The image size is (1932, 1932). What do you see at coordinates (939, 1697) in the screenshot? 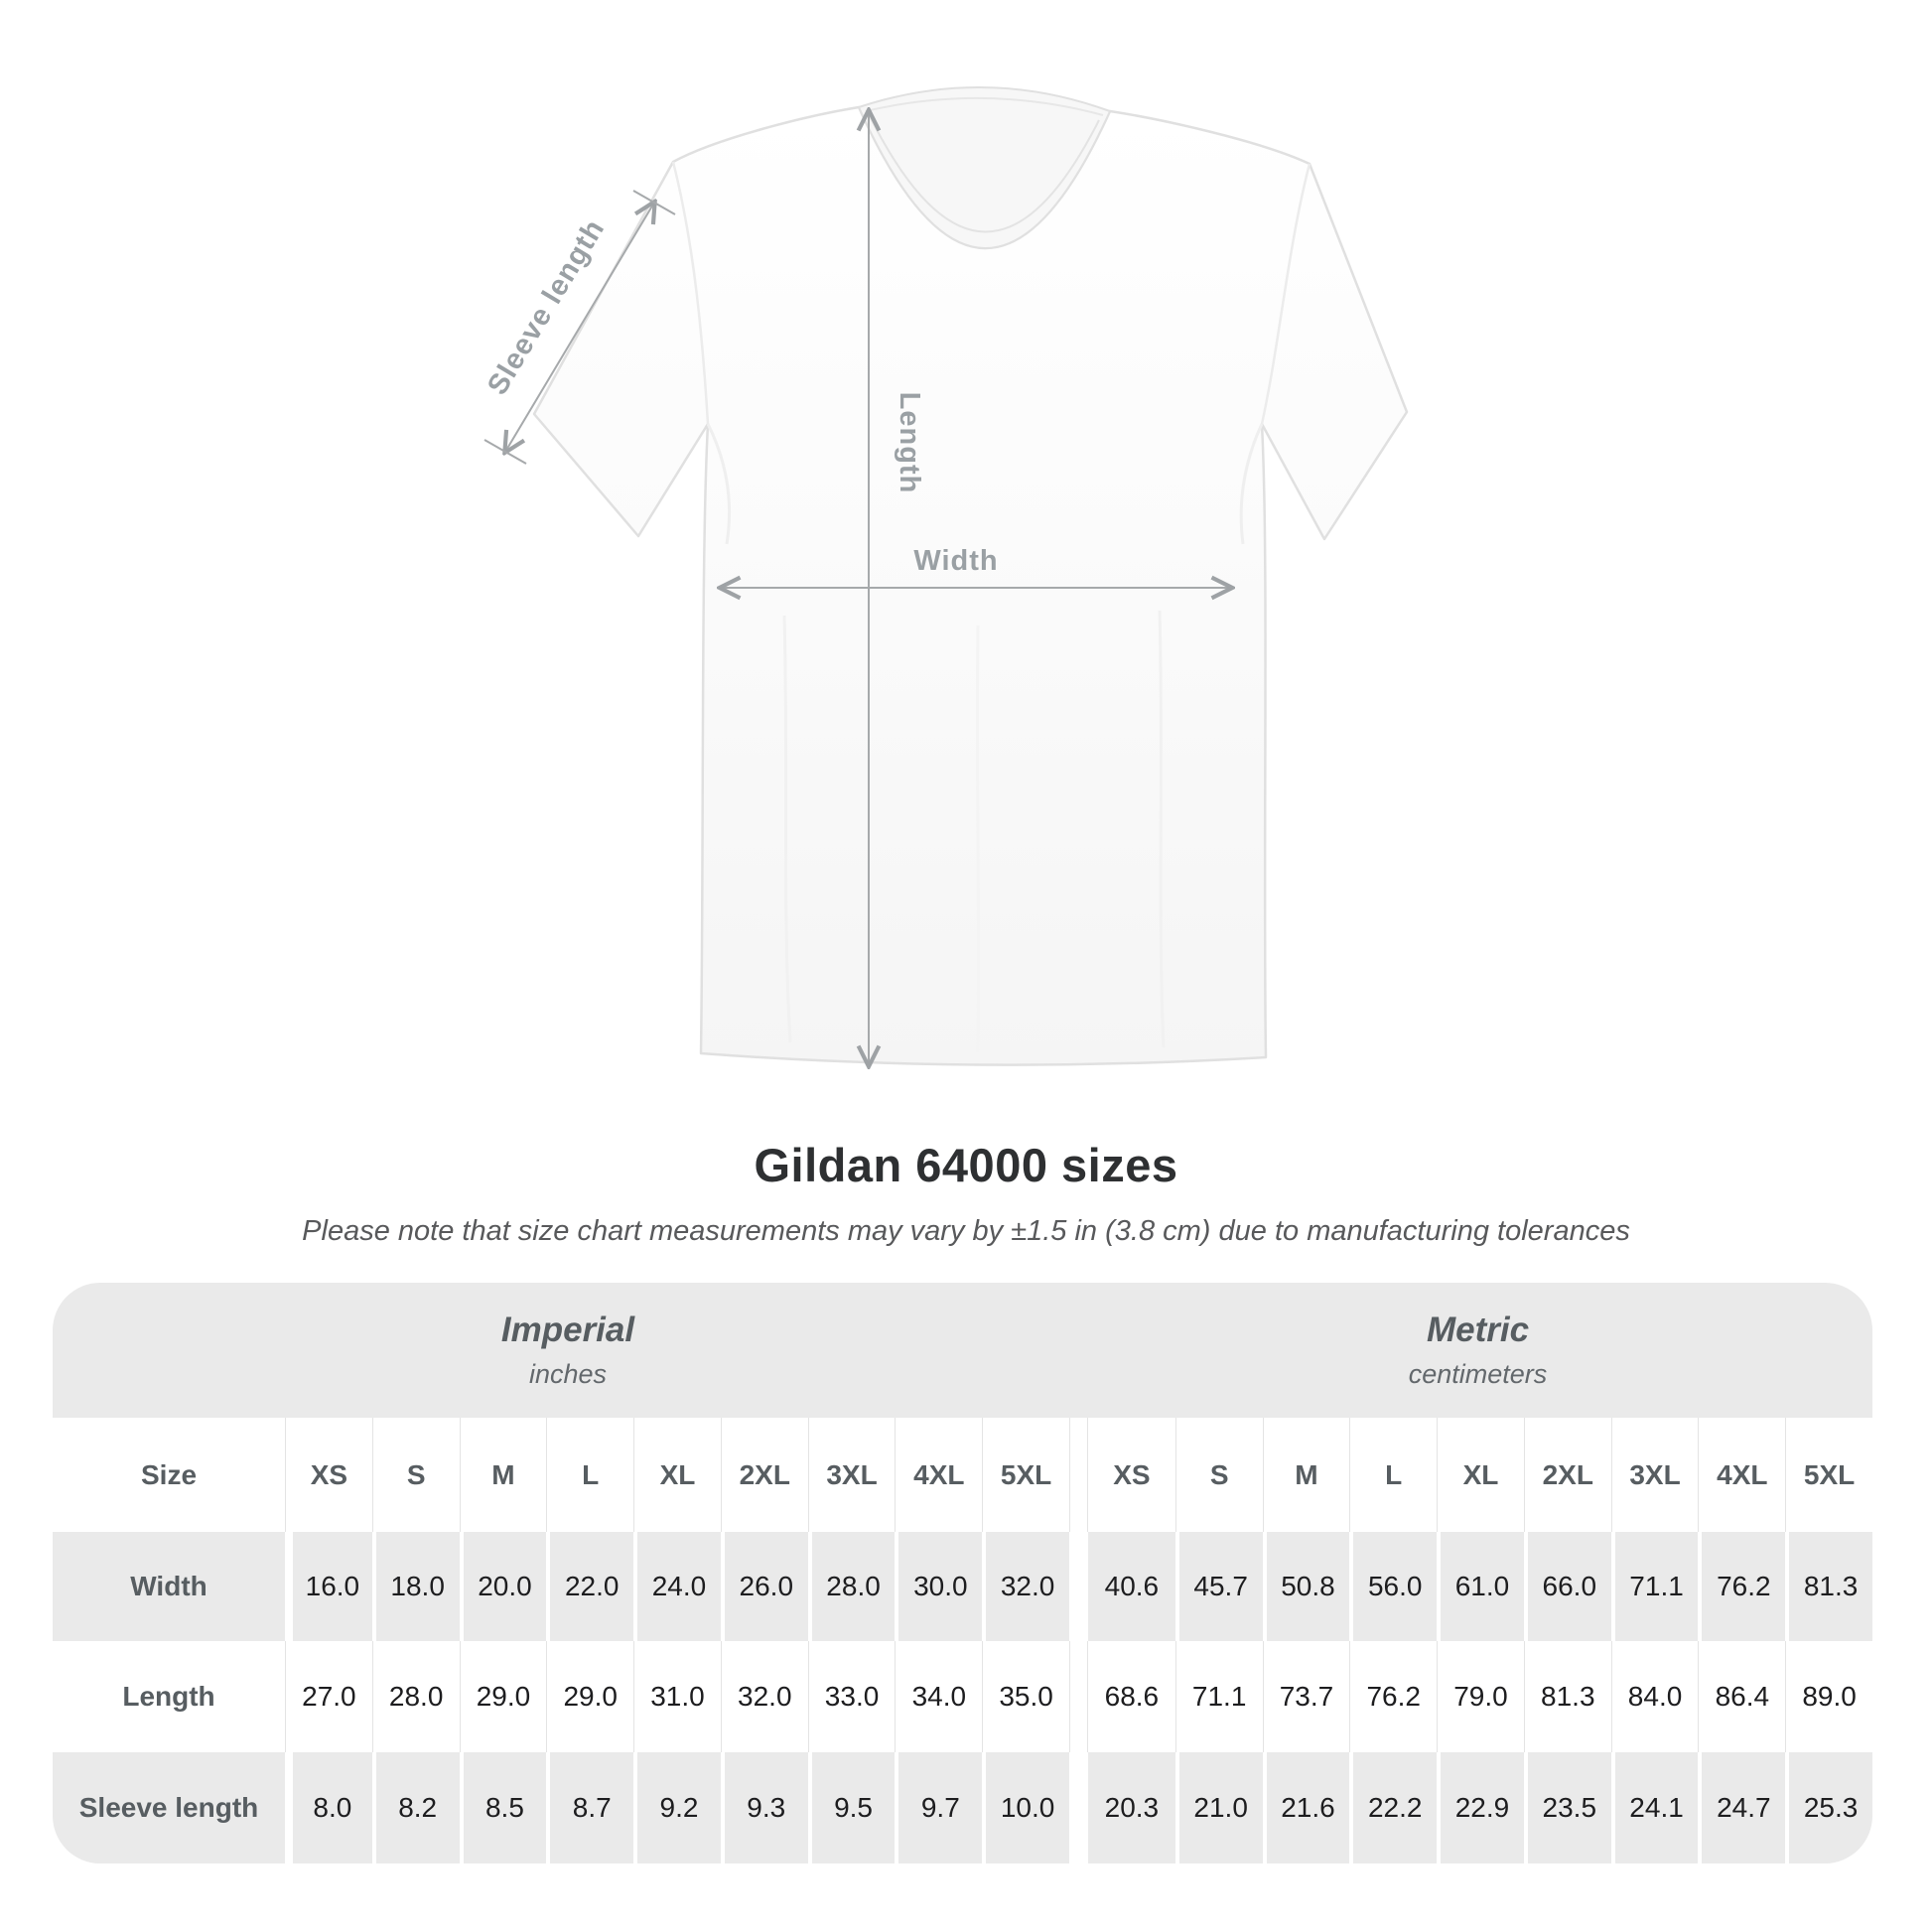
I see `table-cell: 34.0` at bounding box center [939, 1697].